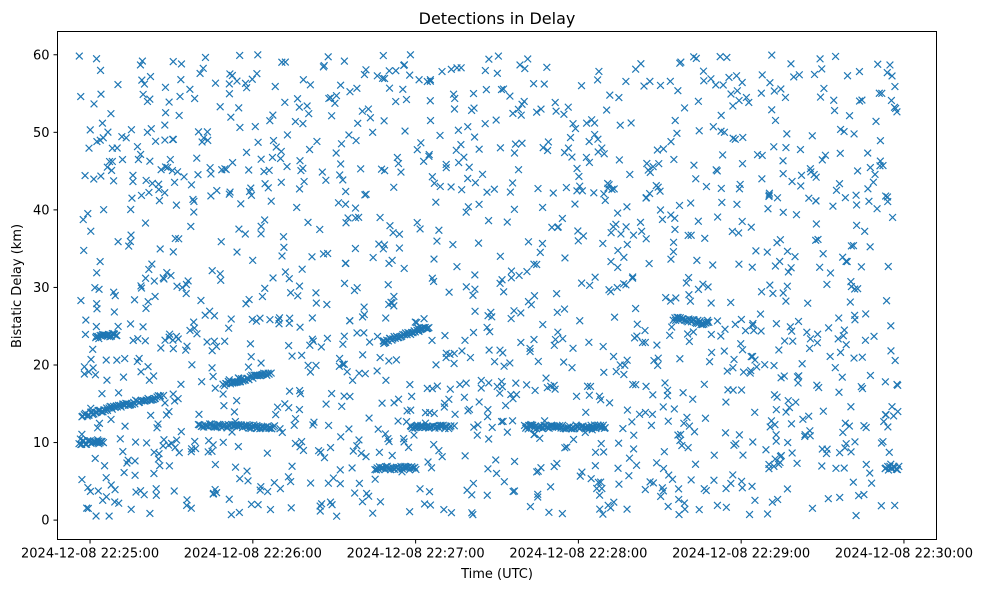 This screenshot has width=986, height=595. Describe the element at coordinates (741, 554) in the screenshot. I see `x-tick-label: 2024-12-08 22:29:00` at that location.